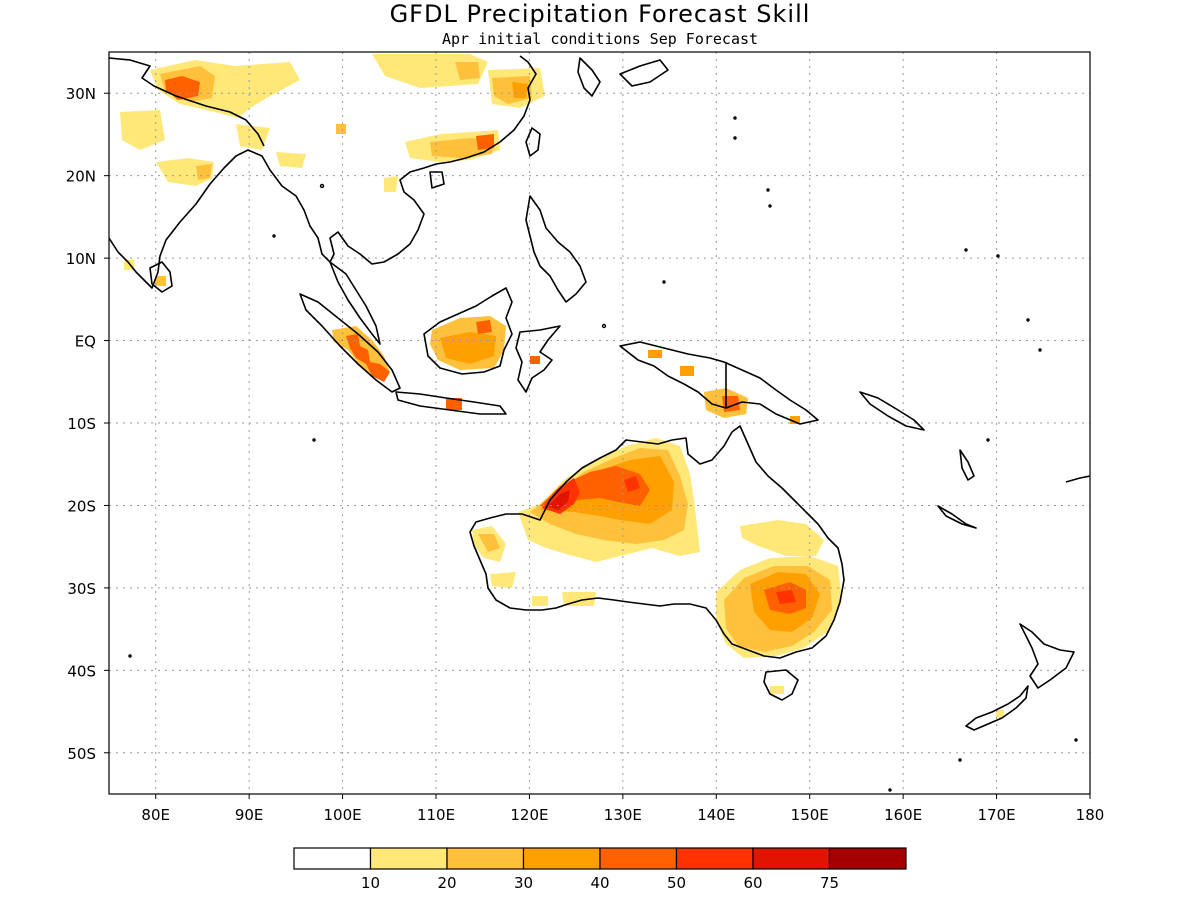  I want to click on y-tick-label: 20S, so click(81, 506).